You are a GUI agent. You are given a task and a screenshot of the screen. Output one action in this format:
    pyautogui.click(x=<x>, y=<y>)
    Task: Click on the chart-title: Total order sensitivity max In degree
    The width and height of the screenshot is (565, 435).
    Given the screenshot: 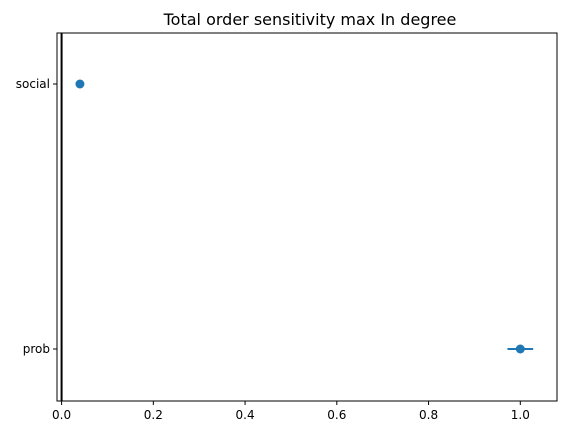 What is the action you would take?
    pyautogui.click(x=310, y=19)
    